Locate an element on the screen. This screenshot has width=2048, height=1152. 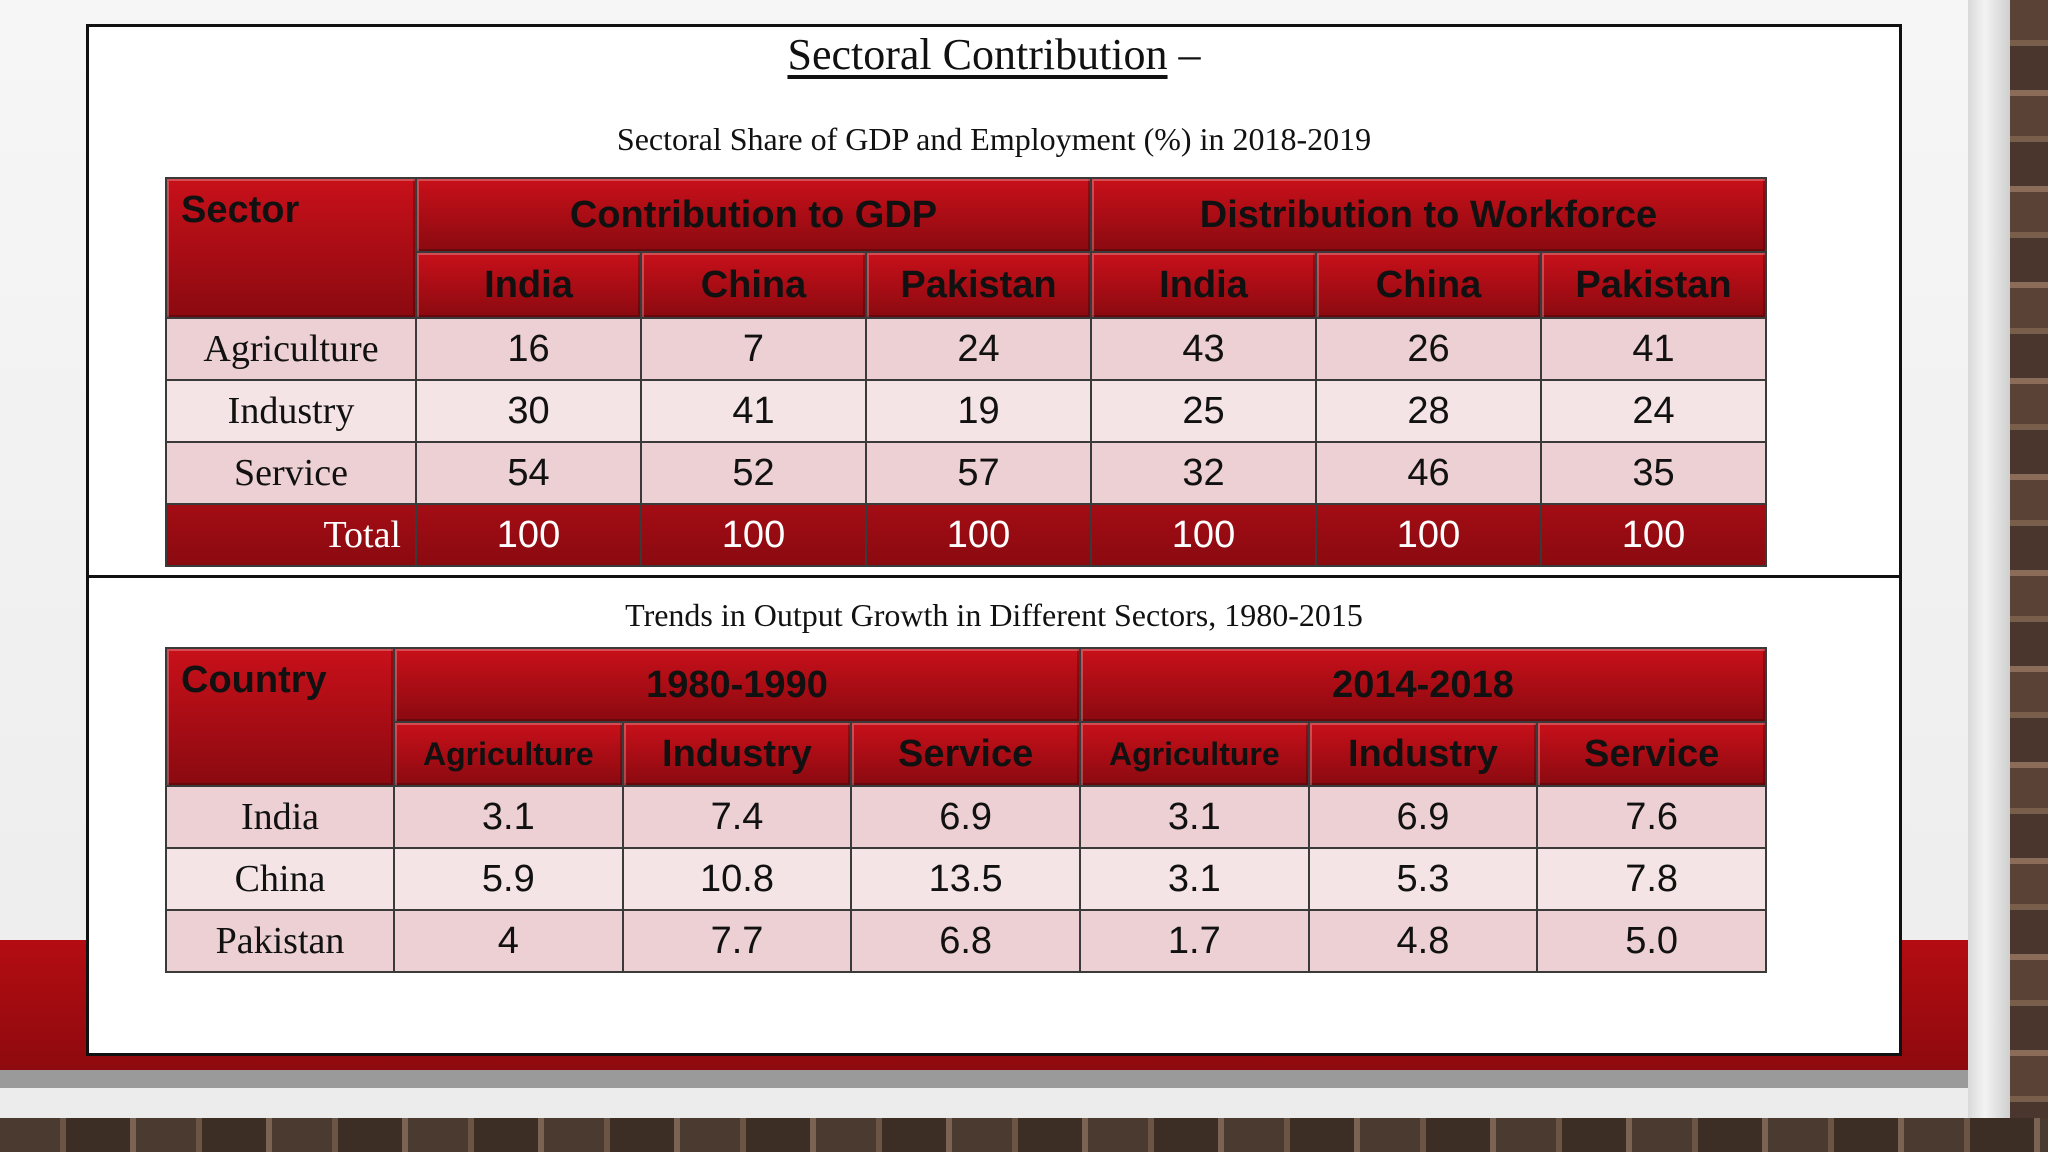
table-cell: 7.6 is located at coordinates (1651, 817).